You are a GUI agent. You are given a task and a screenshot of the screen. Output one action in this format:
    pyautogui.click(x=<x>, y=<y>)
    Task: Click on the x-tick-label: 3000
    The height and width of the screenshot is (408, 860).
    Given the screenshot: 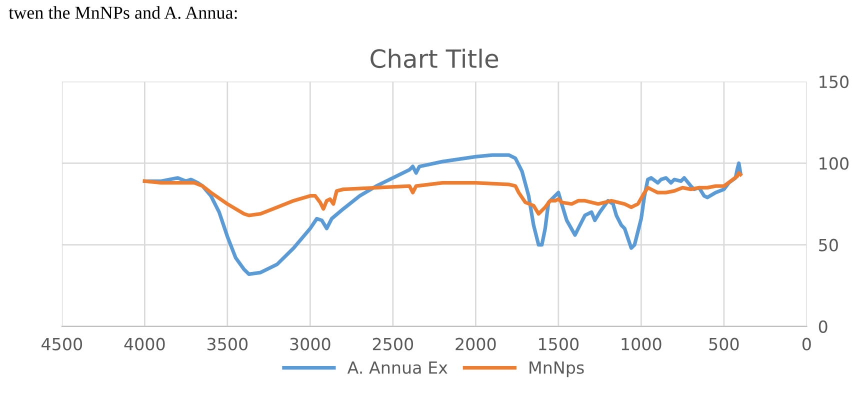 What is the action you would take?
    pyautogui.click(x=310, y=344)
    